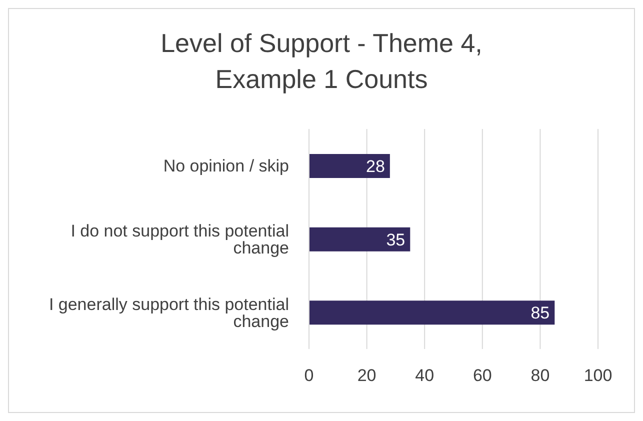 This screenshot has width=643, height=421. I want to click on chart-title: Level of Support - Theme 4, Example 1 Counts, so click(322, 61).